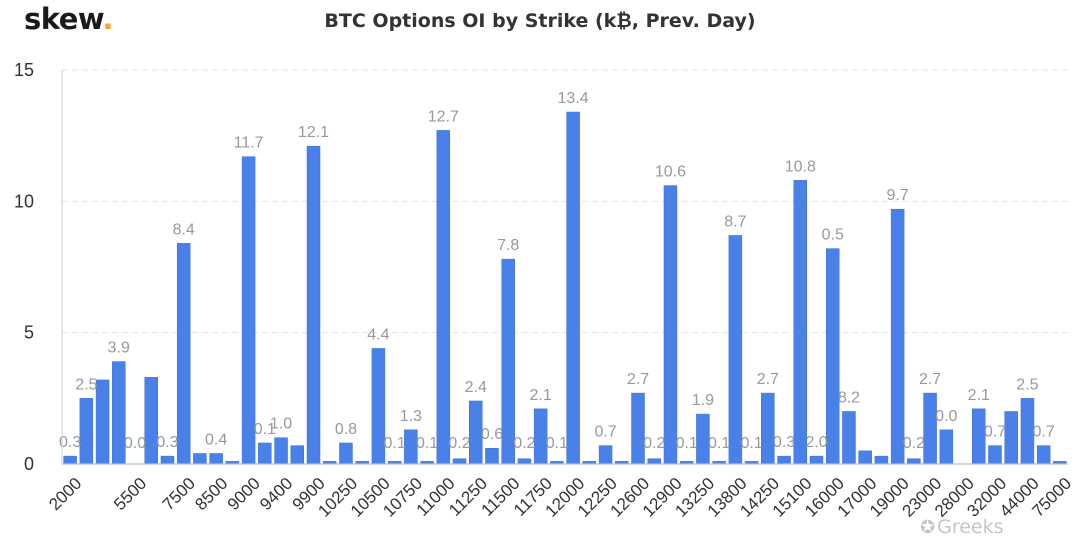 The image size is (1080, 543). What do you see at coordinates (970, 527) in the screenshot?
I see `watermark-text: Greeks` at bounding box center [970, 527].